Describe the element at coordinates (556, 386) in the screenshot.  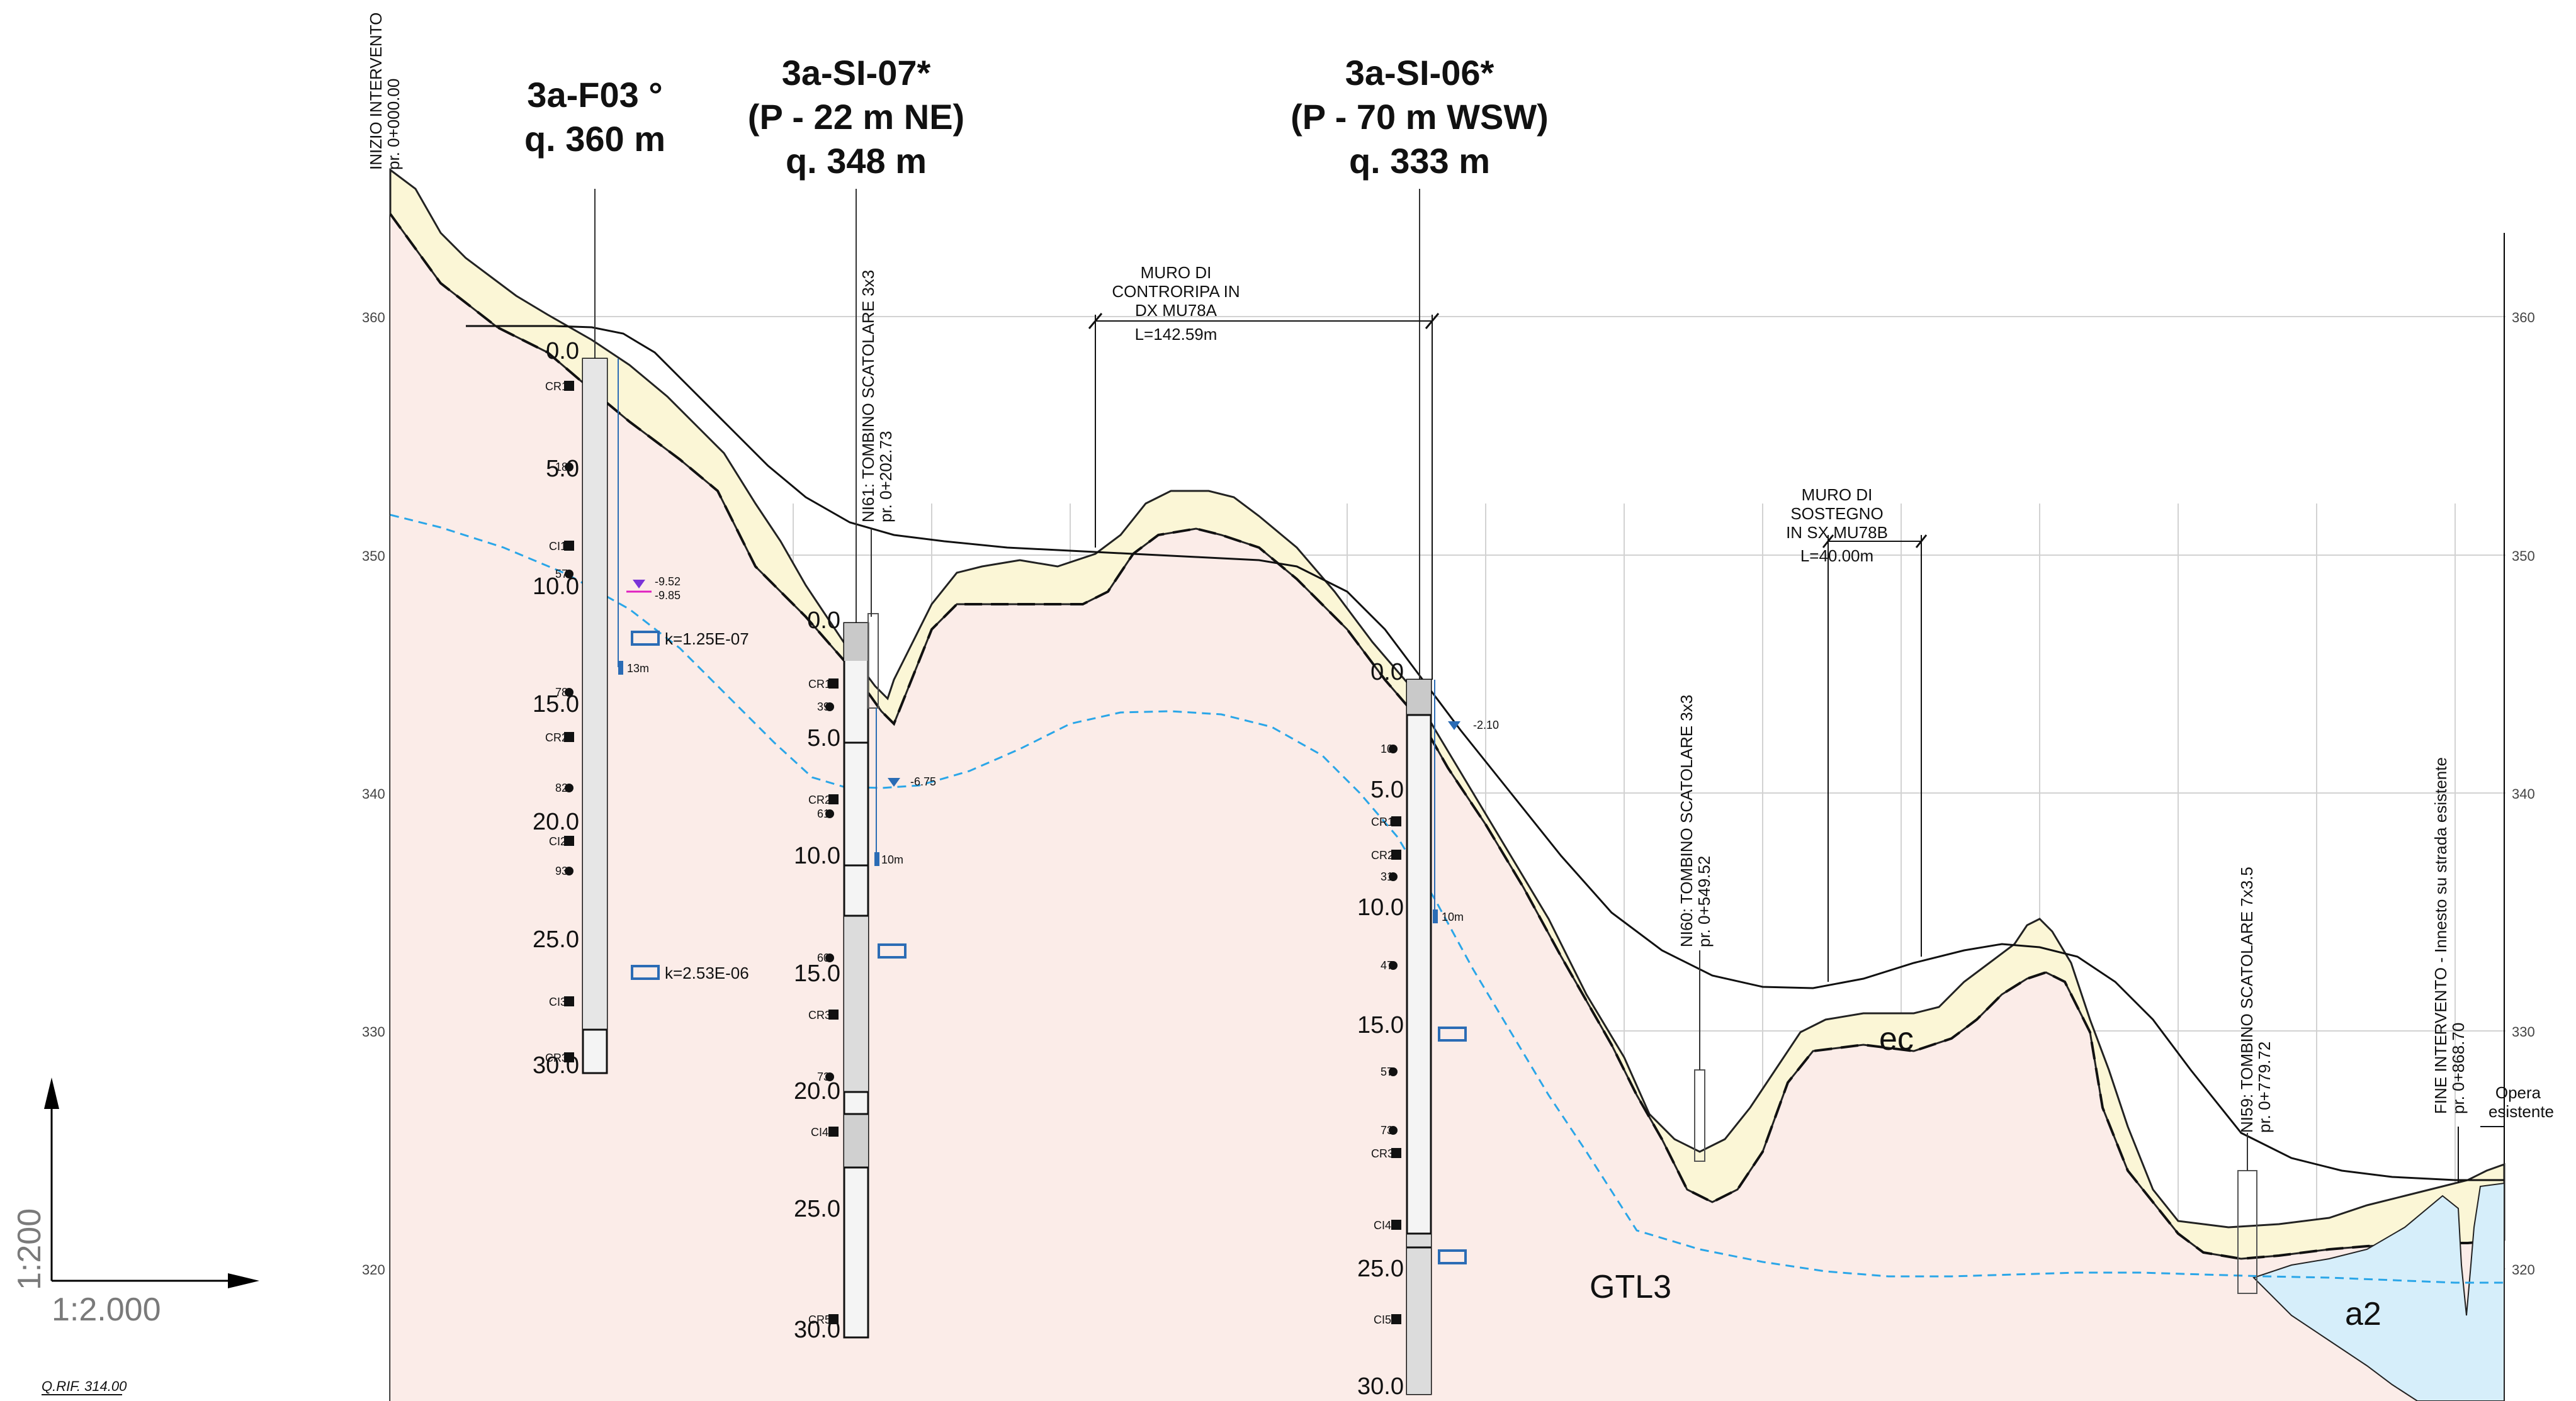
I see `svg-text: CR1` at that location.